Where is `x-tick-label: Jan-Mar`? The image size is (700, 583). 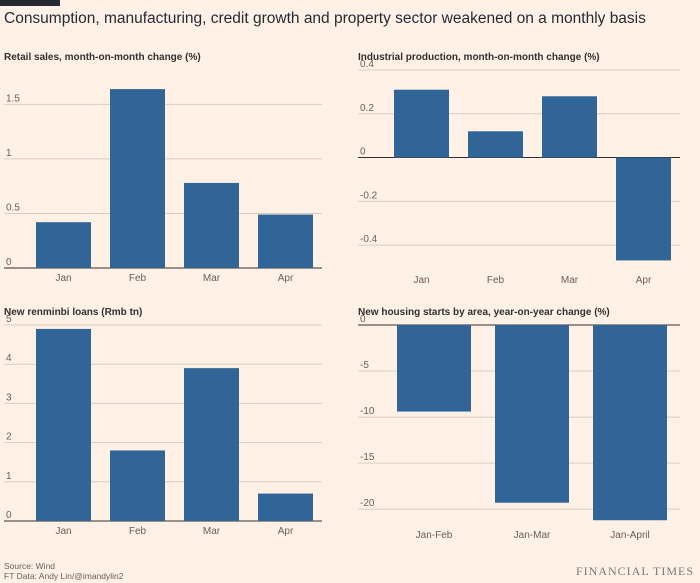
x-tick-label: Jan-Mar is located at coordinates (532, 535).